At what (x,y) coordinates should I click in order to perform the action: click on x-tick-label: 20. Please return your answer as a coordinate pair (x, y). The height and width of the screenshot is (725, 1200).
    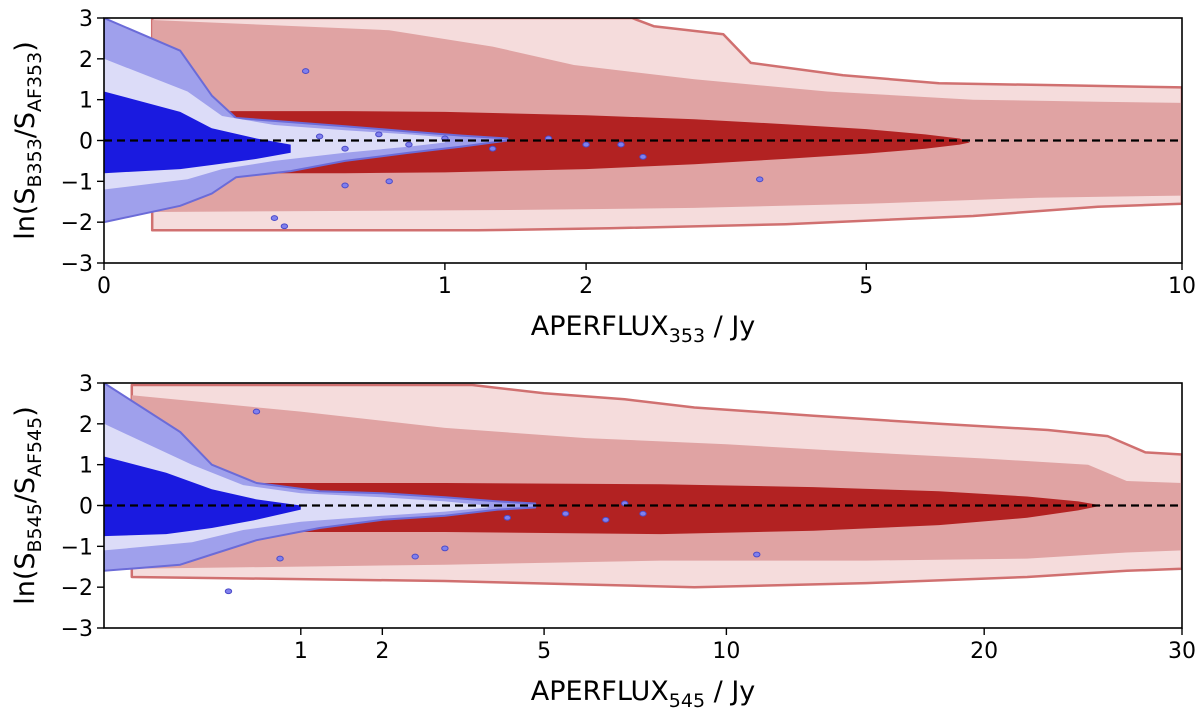
    Looking at the image, I should click on (984, 651).